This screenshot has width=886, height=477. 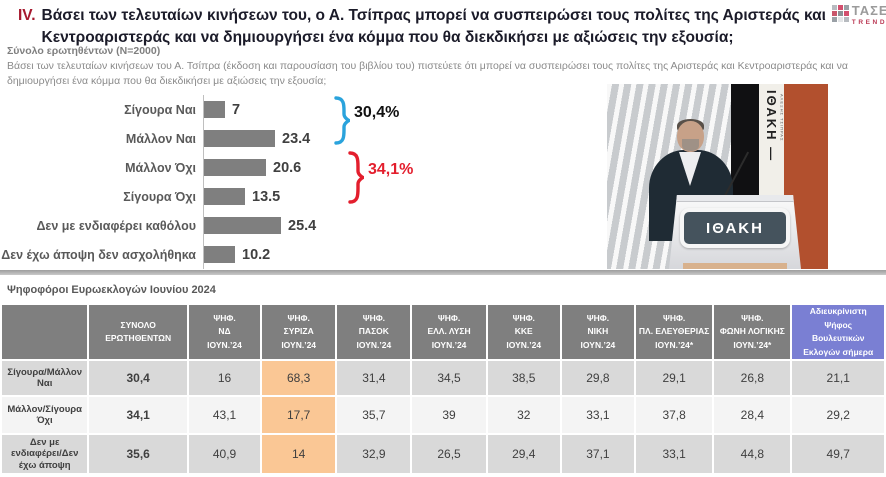 What do you see at coordinates (735, 228) in the screenshot?
I see `podium-sign: ΙΘΑΚΗ` at bounding box center [735, 228].